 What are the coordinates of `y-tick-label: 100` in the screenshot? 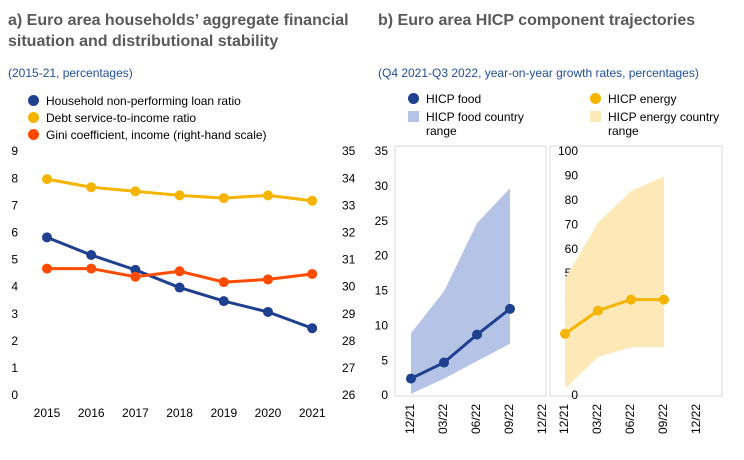 It's located at (568, 151).